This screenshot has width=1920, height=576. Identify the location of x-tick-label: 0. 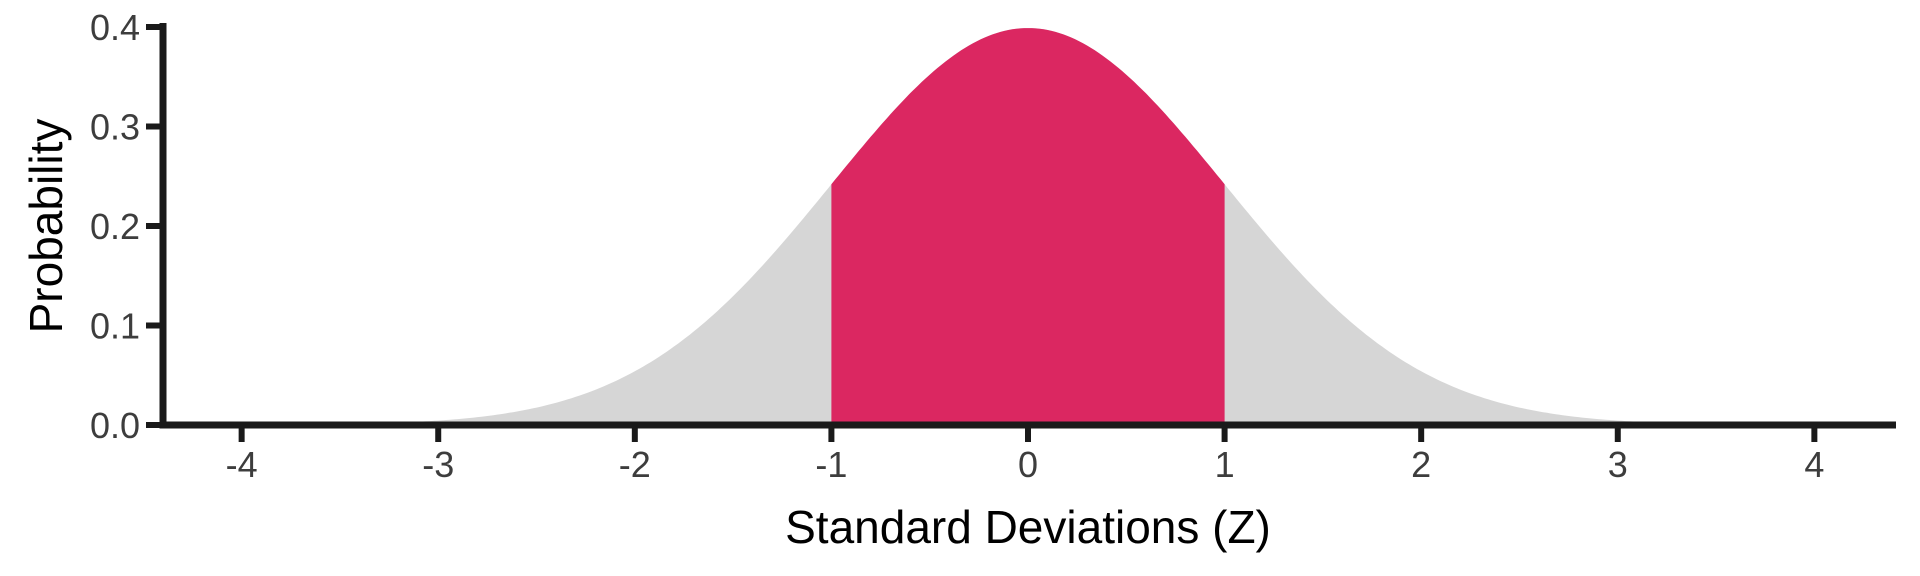
(1028, 464).